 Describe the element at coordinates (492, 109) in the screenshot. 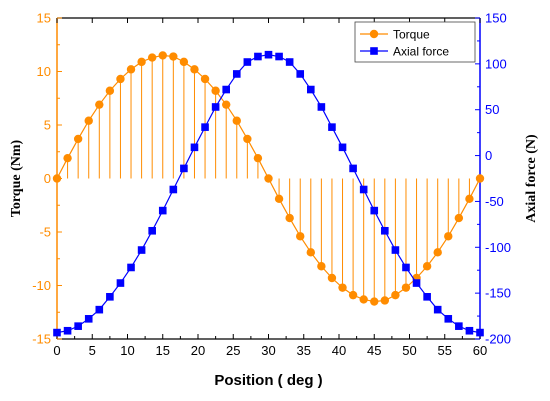

I see `right-y-tick-label: 50` at that location.